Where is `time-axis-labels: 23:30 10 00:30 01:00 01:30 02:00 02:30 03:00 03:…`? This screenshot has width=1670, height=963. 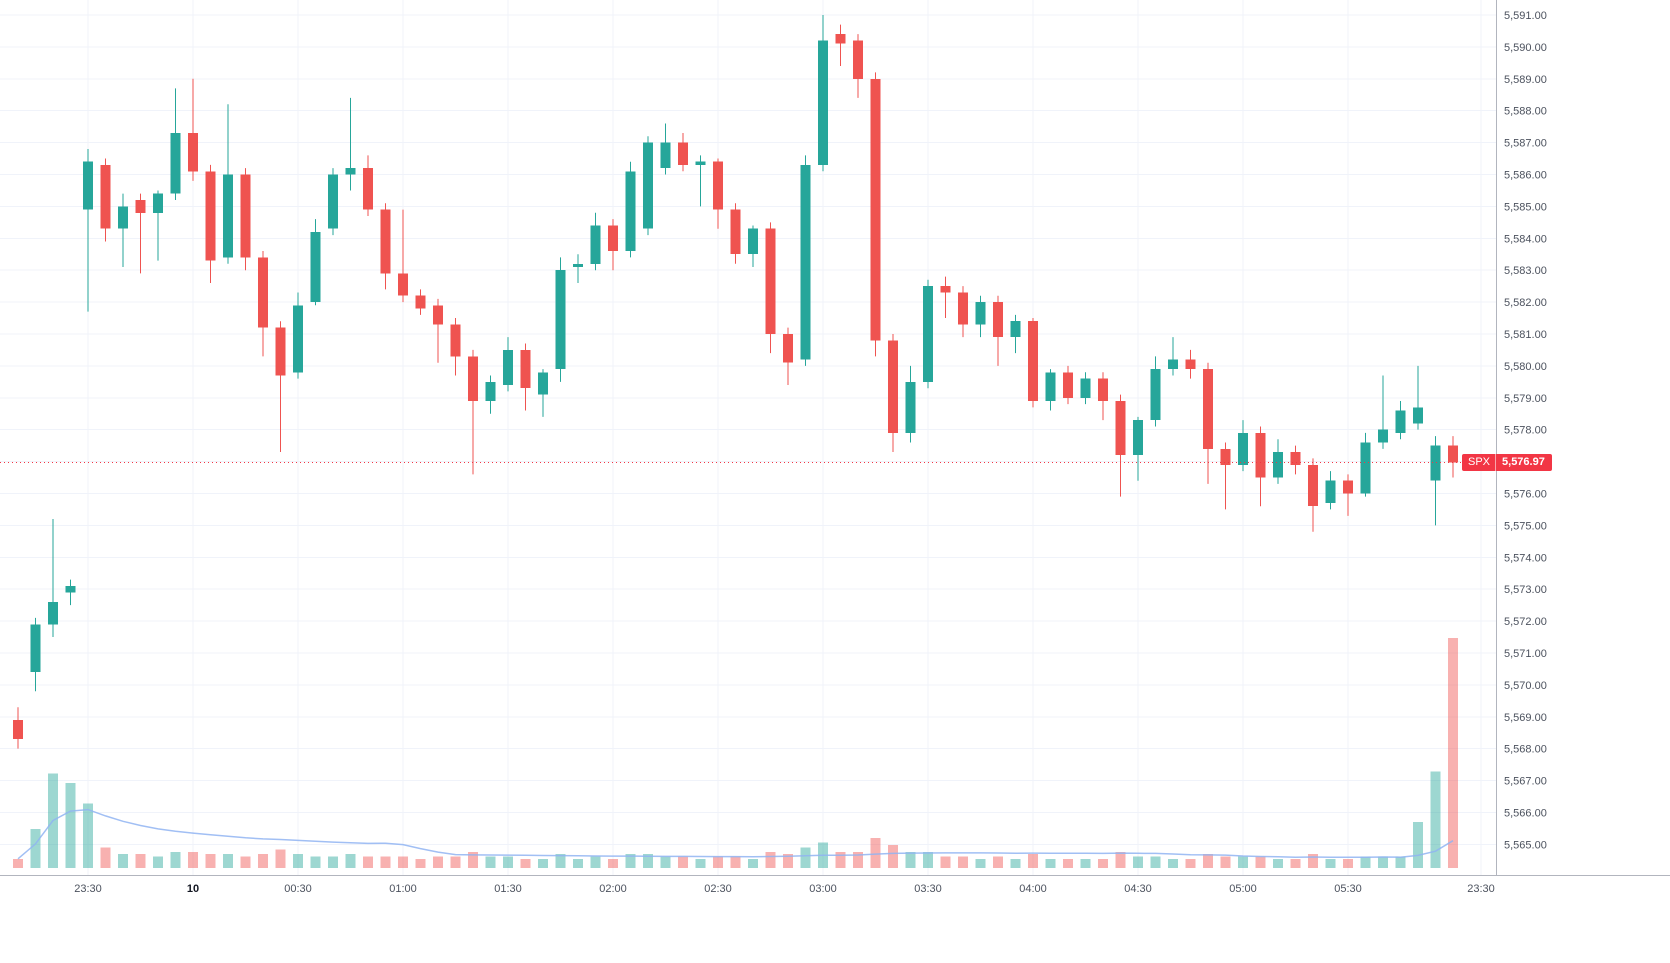 time-axis-labels: 23:30 10 00:30 01:00 01:30 02:00 02:30 03:00 03:… is located at coordinates (784, 889).